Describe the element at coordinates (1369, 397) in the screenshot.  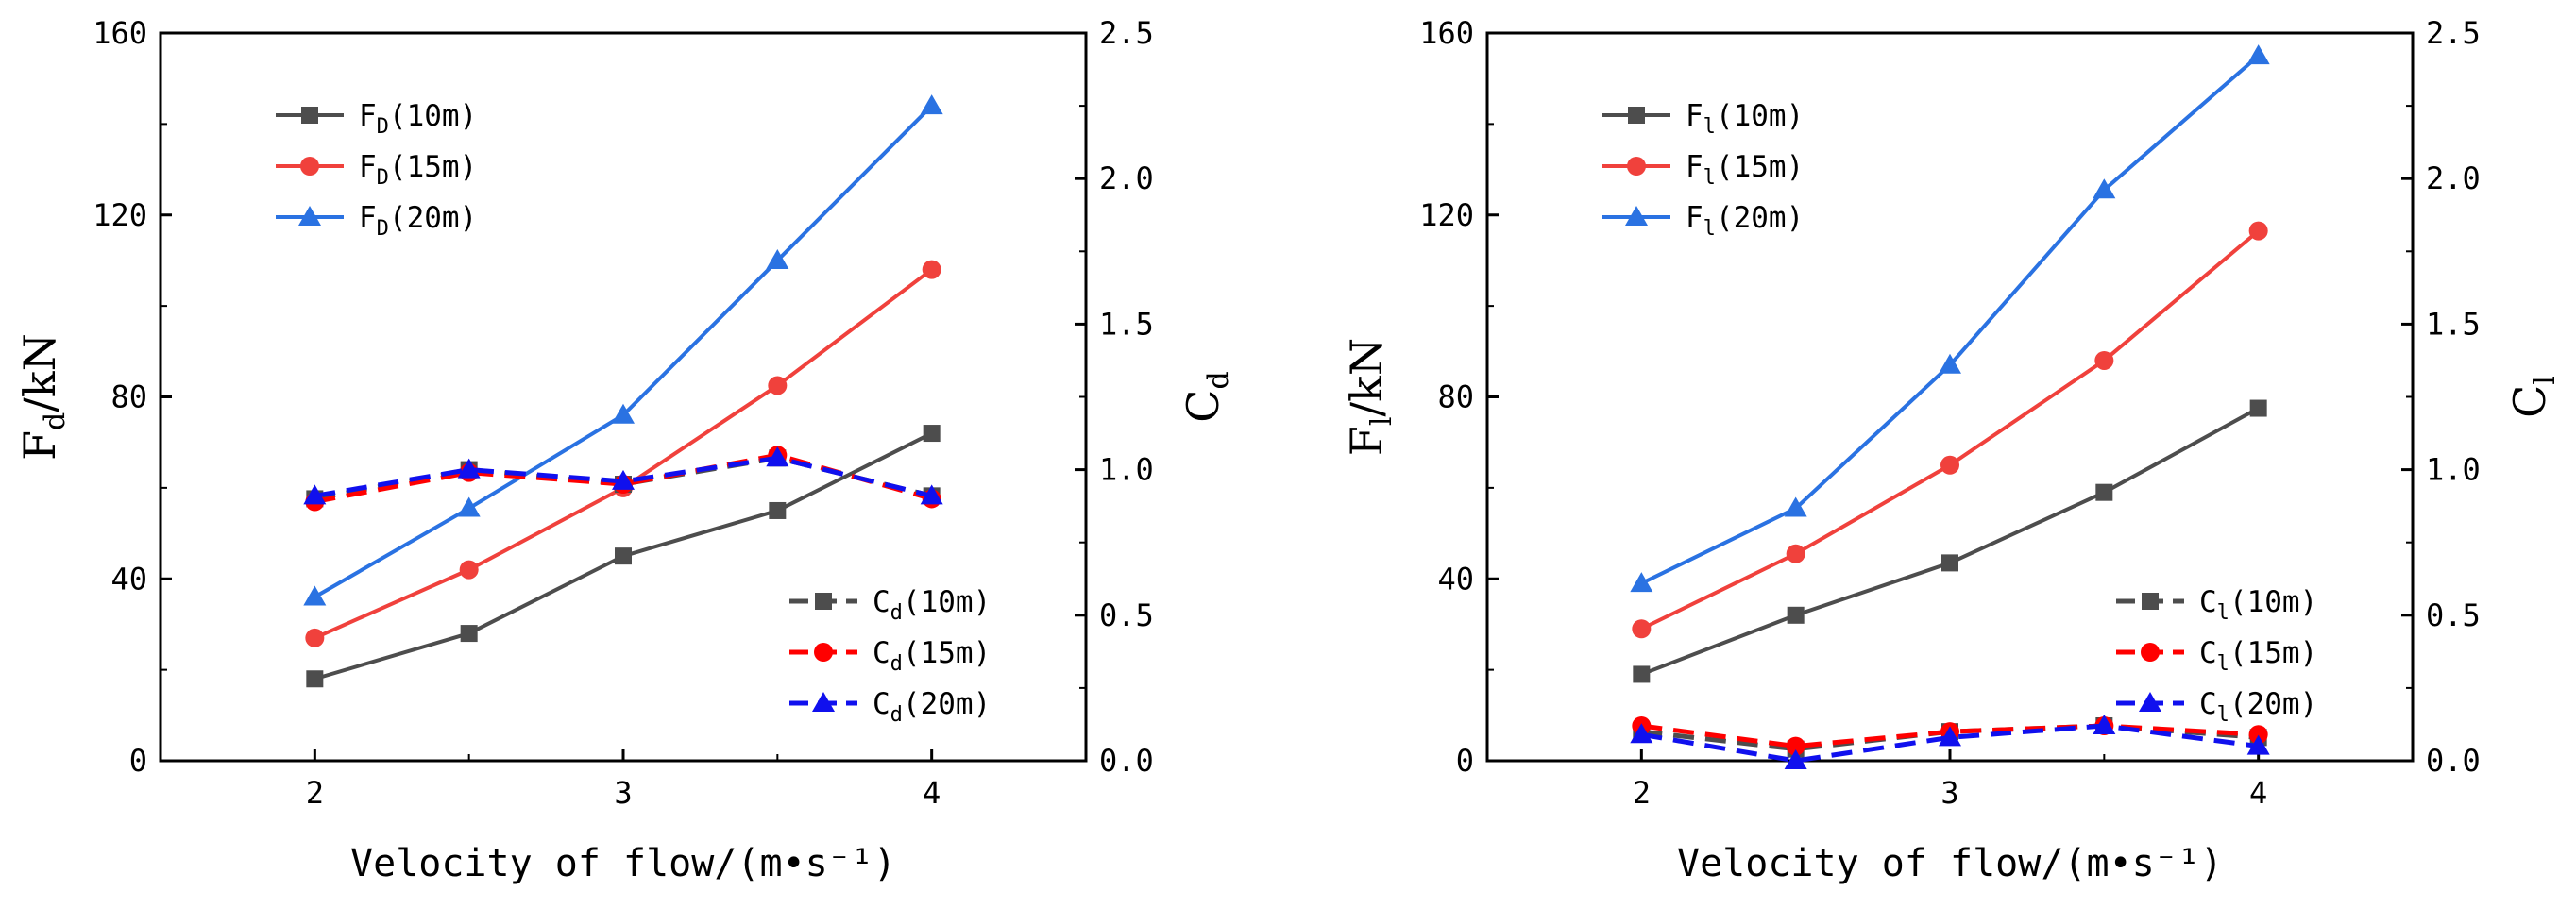
I see `y-left-axis-label: Fl/kN` at that location.